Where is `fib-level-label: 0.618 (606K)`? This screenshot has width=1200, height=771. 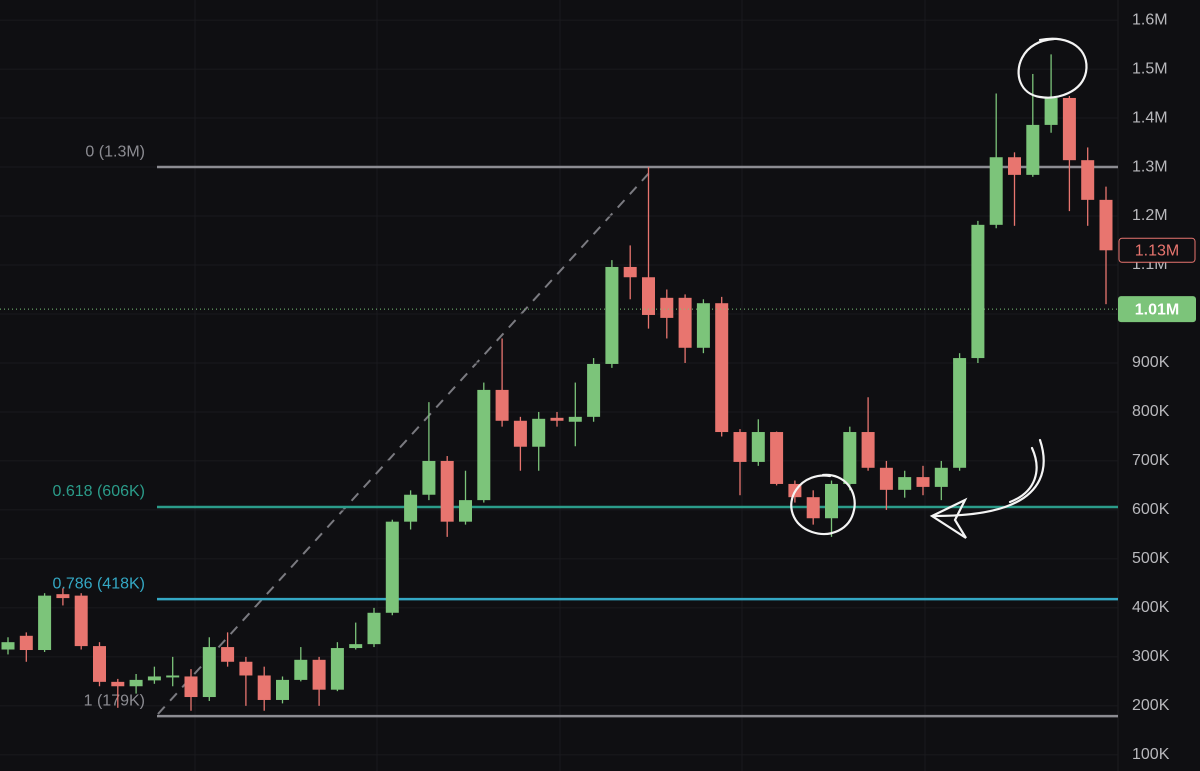 fib-level-label: 0.618 (606K) is located at coordinates (98, 491).